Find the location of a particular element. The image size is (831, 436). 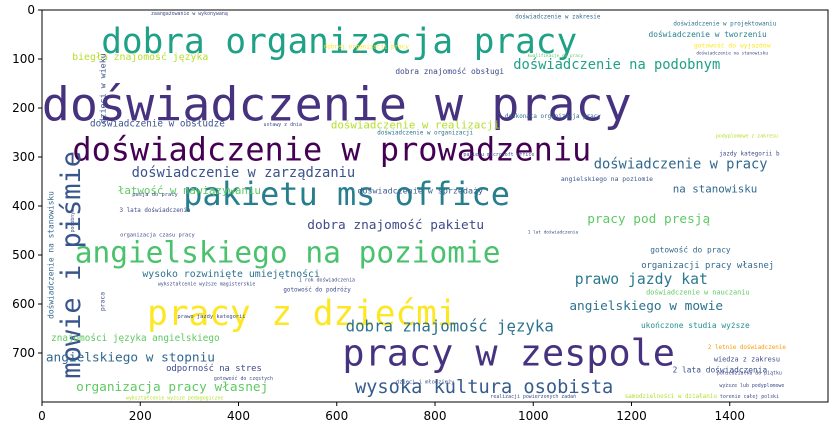

word-2: doświadczenie w prowadzeniu is located at coordinates (331, 150).